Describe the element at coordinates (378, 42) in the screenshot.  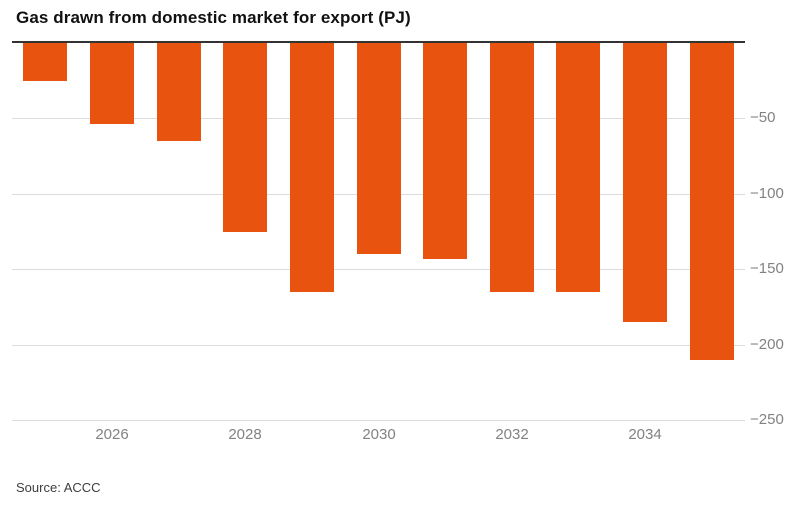
I see `x-axis-line` at that location.